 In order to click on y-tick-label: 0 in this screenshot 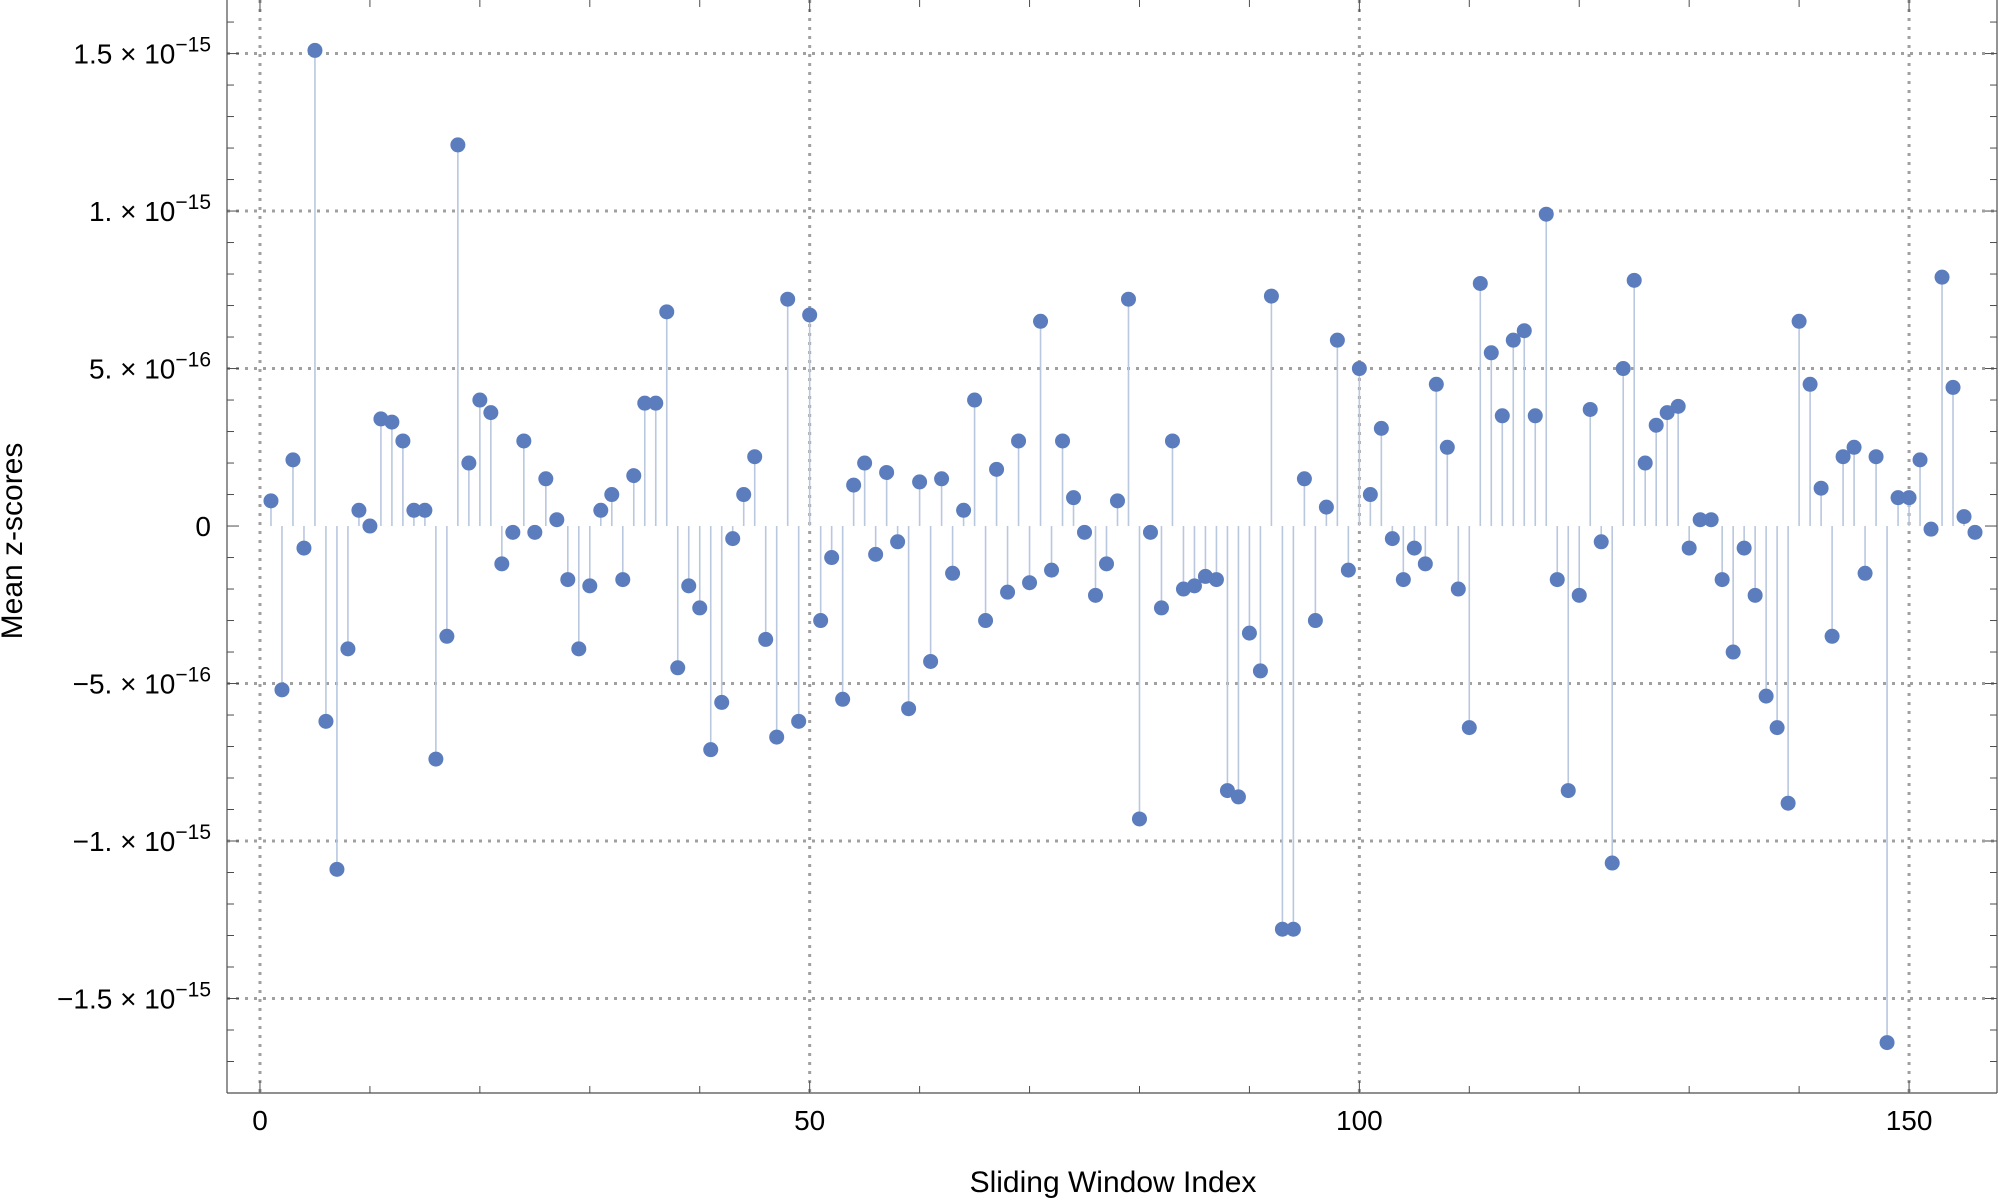, I will do `click(203, 526)`.